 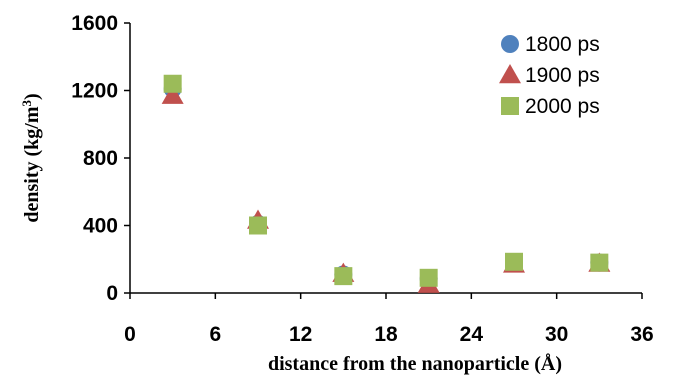 I want to click on legend-label: 2000 ps, so click(x=562, y=106).